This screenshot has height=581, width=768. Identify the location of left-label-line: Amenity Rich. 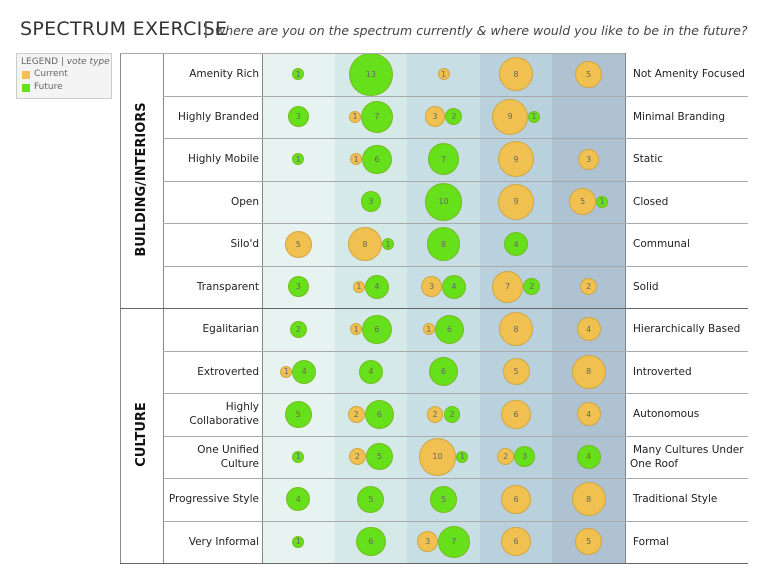
(224, 74).